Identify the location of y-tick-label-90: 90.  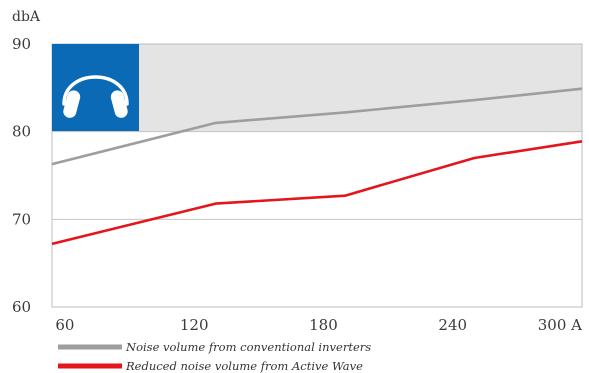
(21, 44).